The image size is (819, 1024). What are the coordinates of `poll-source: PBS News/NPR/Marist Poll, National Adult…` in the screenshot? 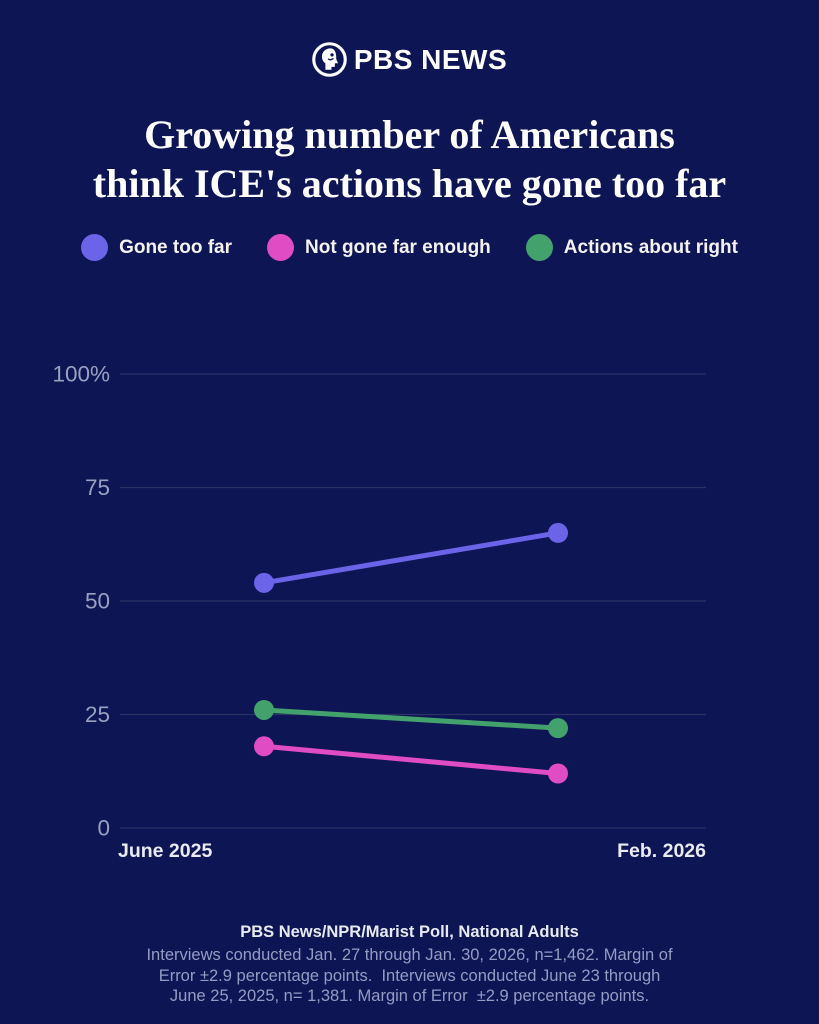 It's located at (409, 932).